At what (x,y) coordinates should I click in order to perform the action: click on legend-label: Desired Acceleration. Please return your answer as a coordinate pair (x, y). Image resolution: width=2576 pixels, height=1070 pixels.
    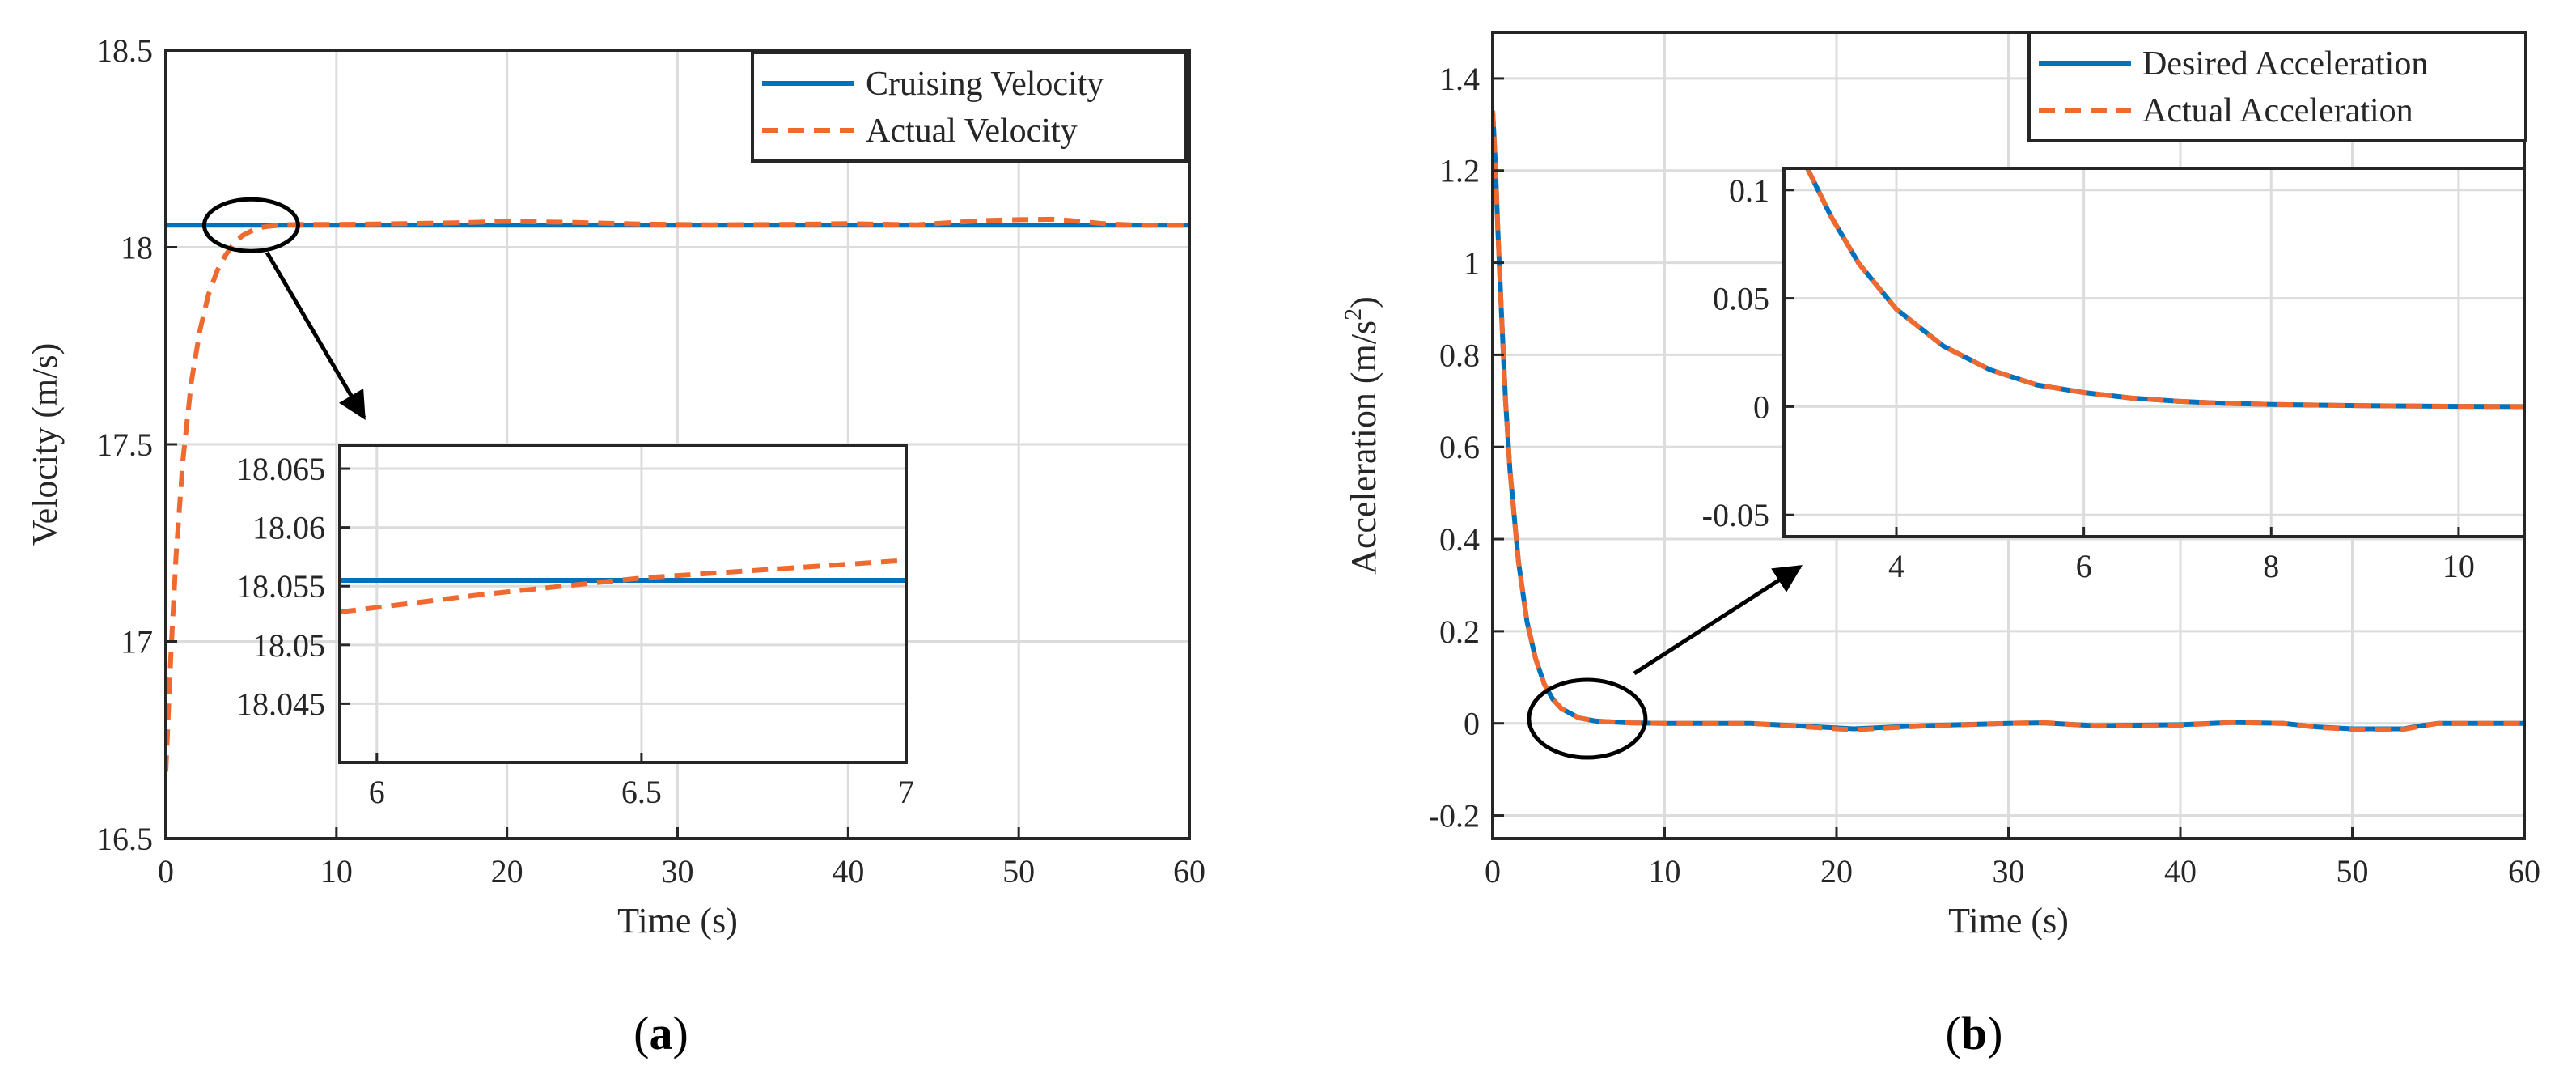
    Looking at the image, I should click on (2285, 64).